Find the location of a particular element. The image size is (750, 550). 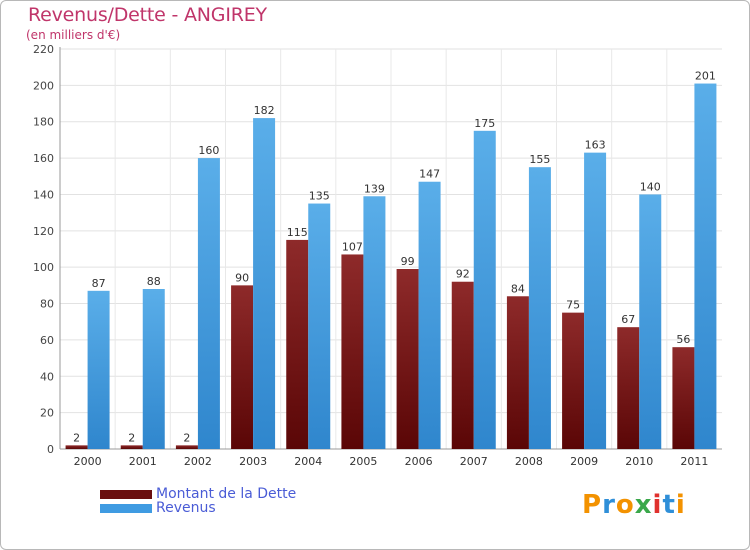

chart-title: Revenus/Dette - ANGIREY is located at coordinates (147, 15).